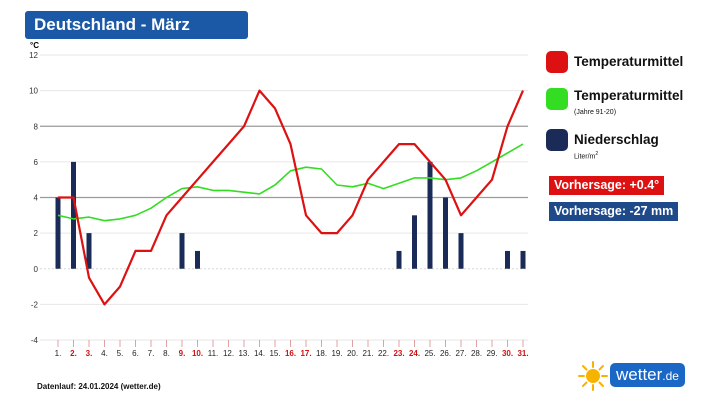 The image size is (717, 403). What do you see at coordinates (321, 353) in the screenshot?
I see `x-tick-label: 18.` at bounding box center [321, 353].